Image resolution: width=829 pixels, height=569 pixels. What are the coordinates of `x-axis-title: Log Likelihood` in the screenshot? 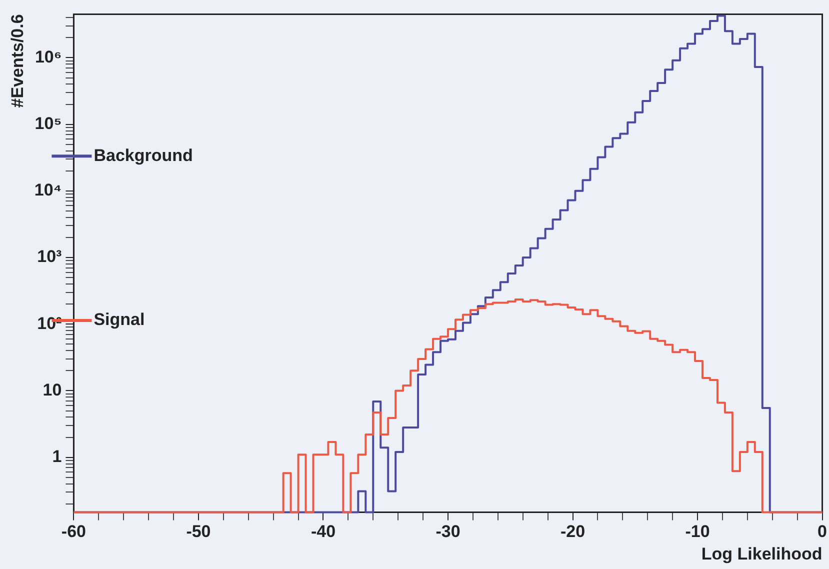 It's located at (761, 554).